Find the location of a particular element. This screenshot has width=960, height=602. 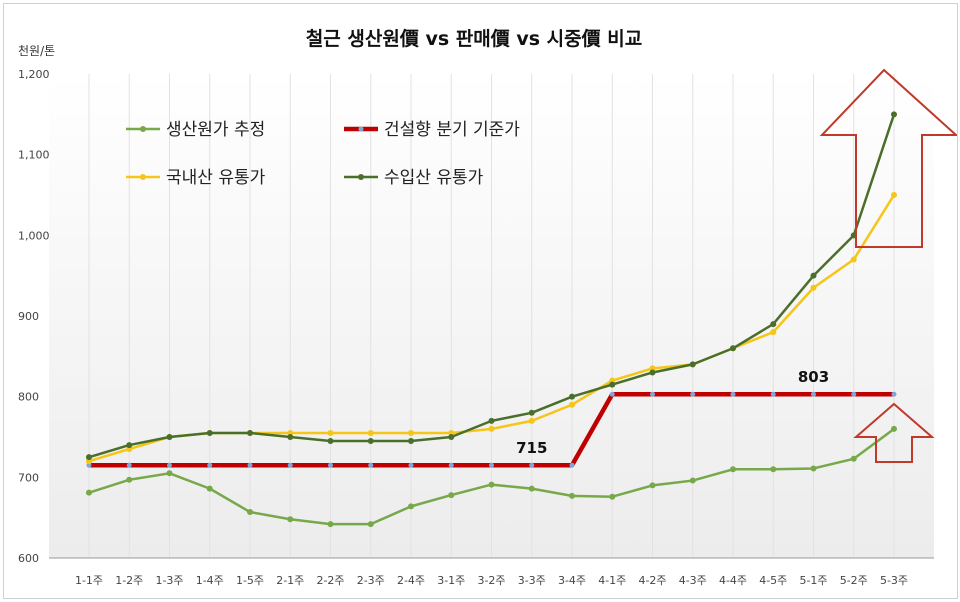

x-tick-1-5주: 1-5주 is located at coordinates (250, 580).